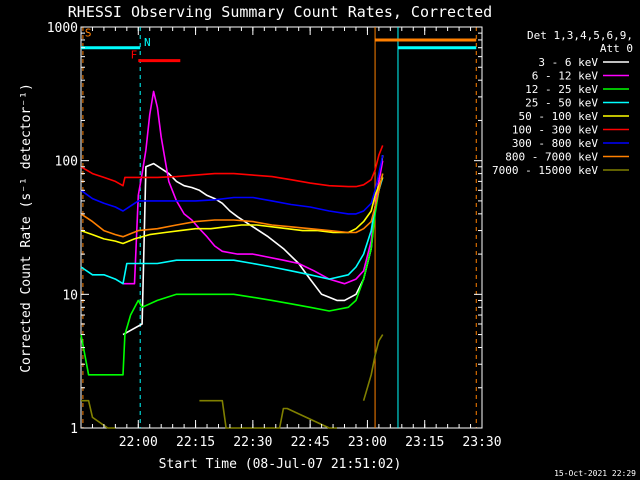 The height and width of the screenshot is (480, 640). I want to click on x-tick-label: 22:30, so click(252, 442).